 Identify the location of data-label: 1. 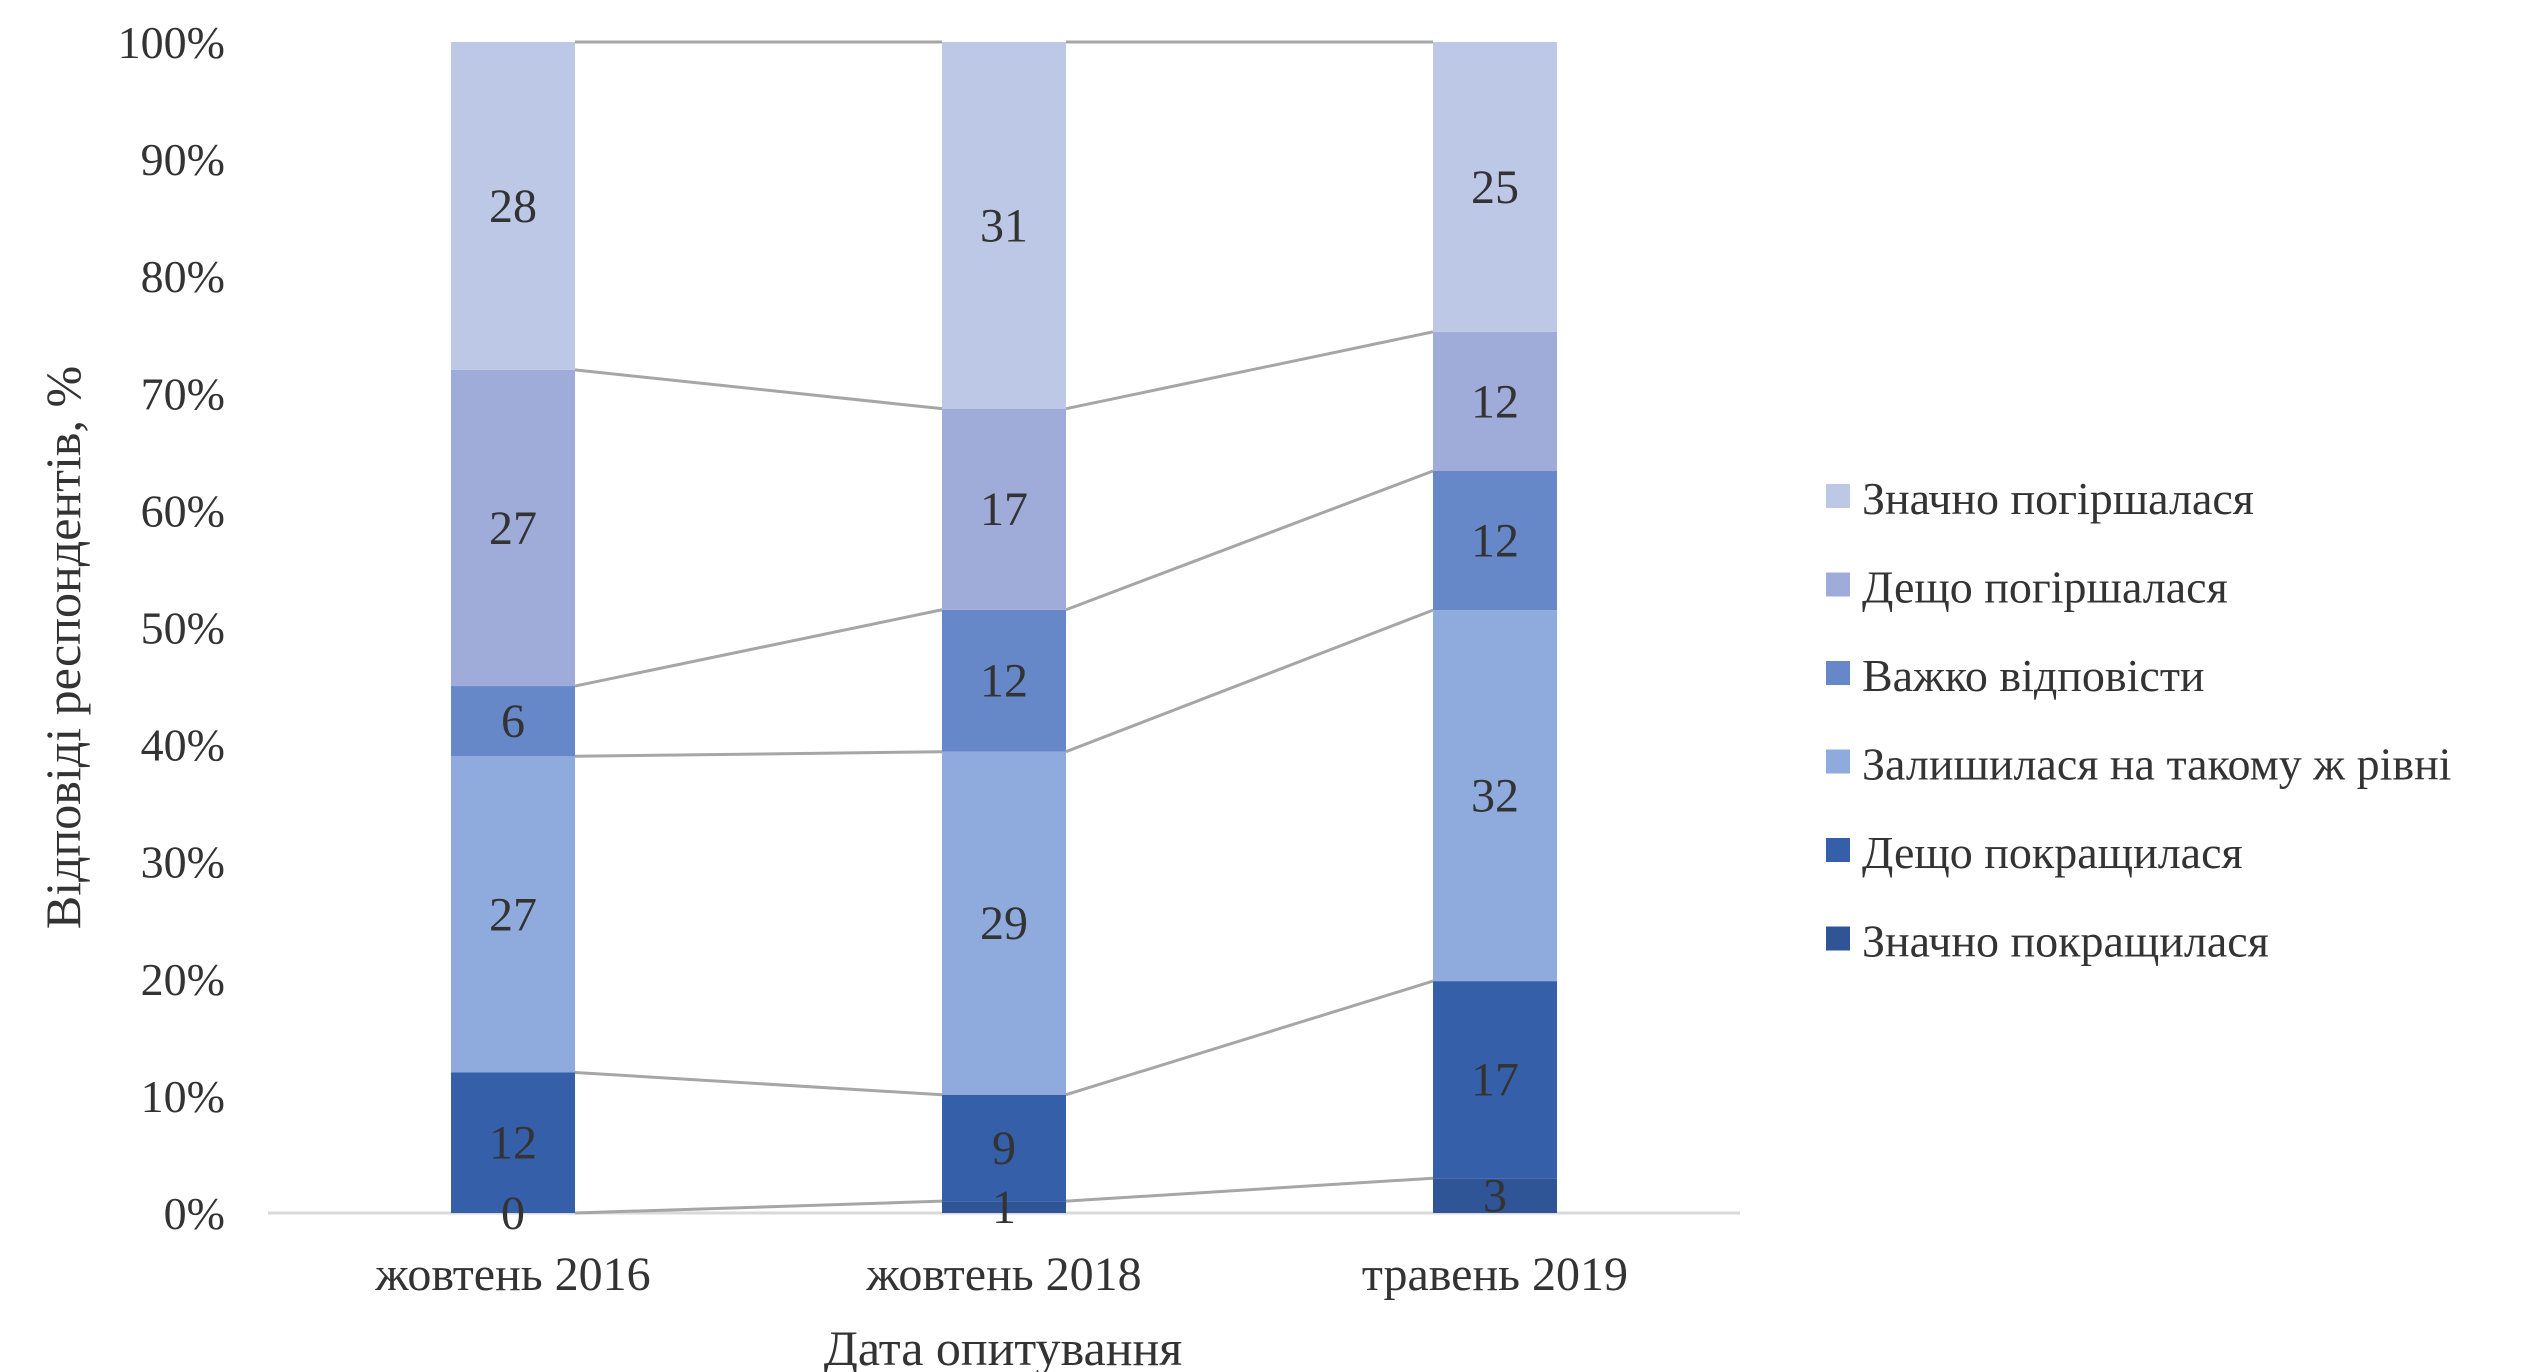
(1004, 1207).